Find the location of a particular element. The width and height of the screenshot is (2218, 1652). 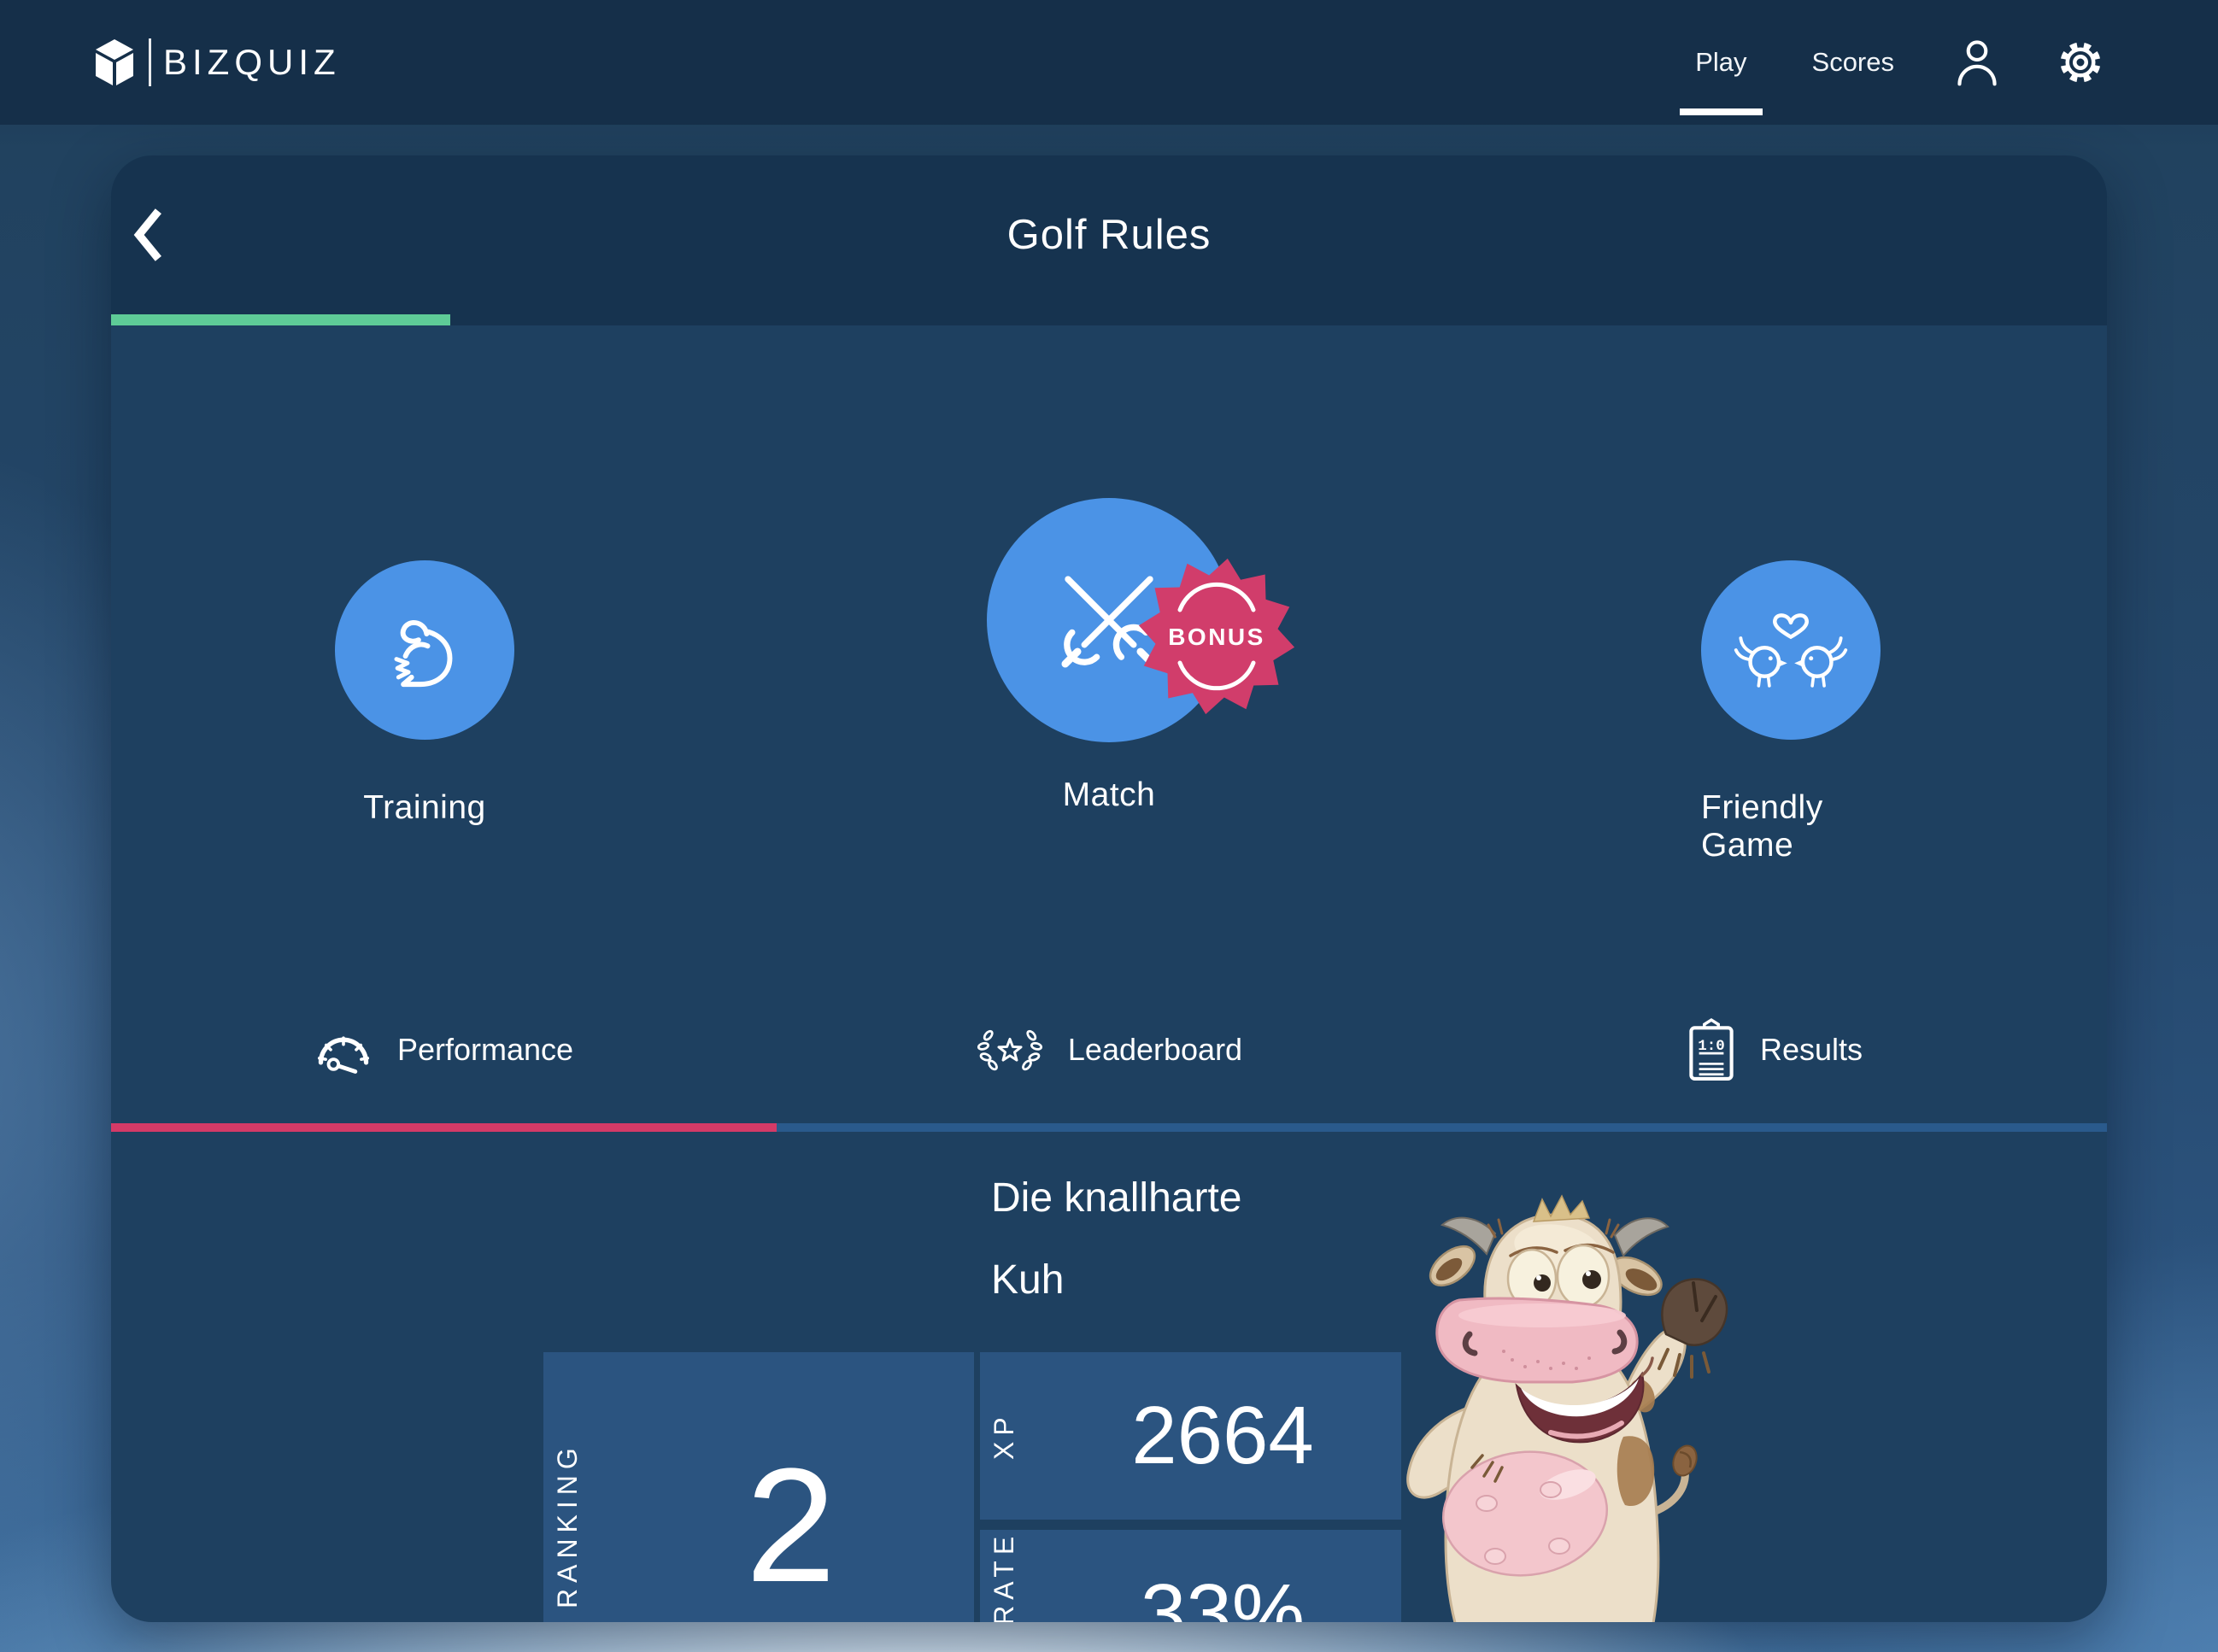

mode-friendly-game: Friendly Game is located at coordinates (1791, 712).